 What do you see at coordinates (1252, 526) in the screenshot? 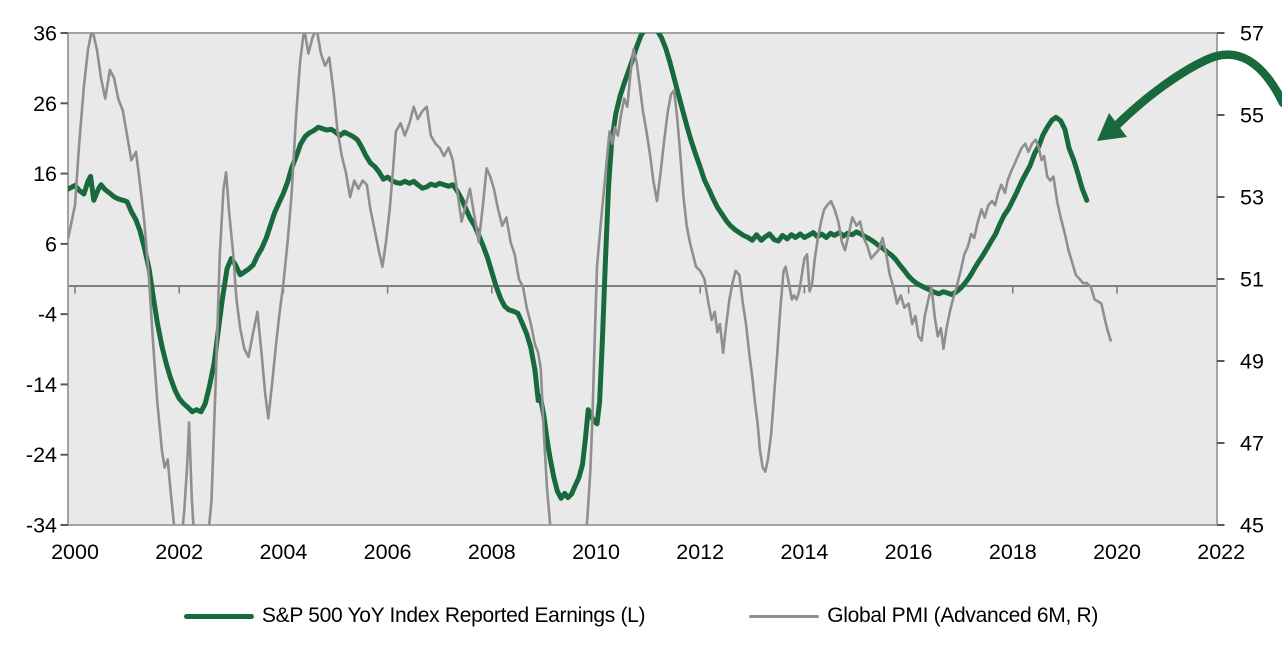
I see `right-axis-tick-label: 45` at bounding box center [1252, 526].